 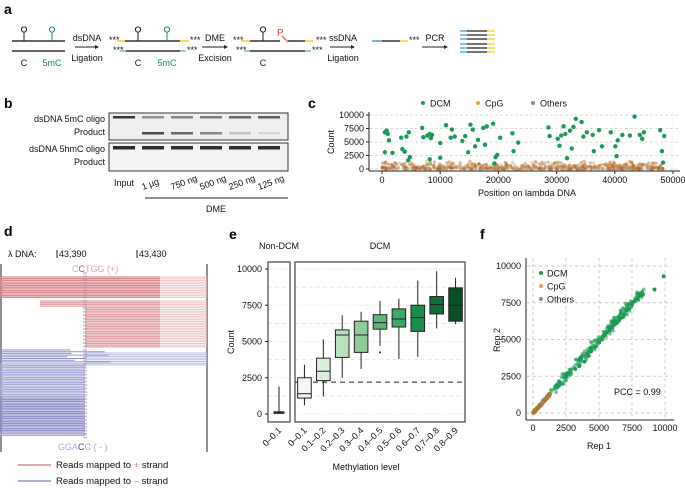 What do you see at coordinates (73, 254) in the screenshot?
I see `position-label: 43,390` at bounding box center [73, 254].